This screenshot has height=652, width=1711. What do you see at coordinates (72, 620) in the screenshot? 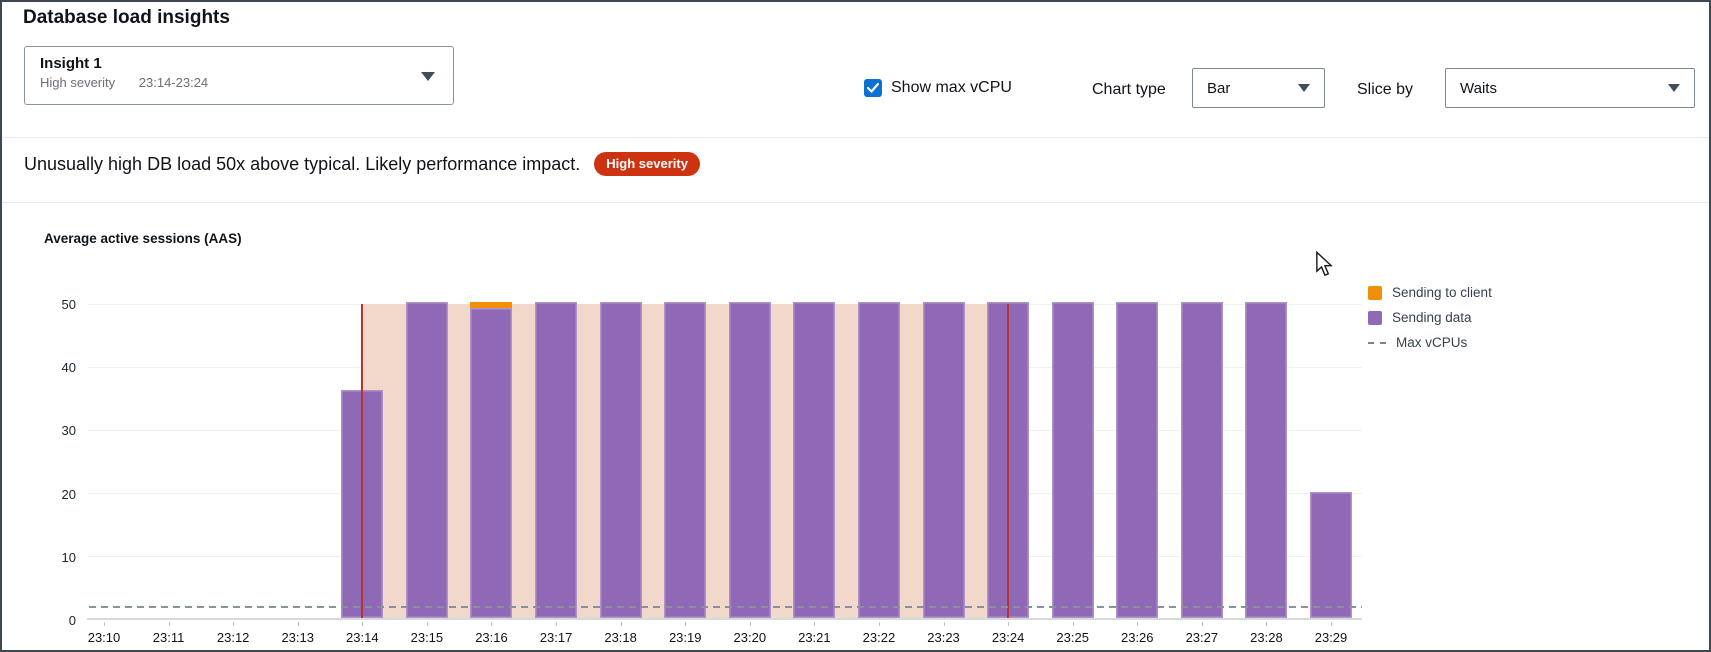
I see `y-axis-tick-label: 0` at bounding box center [72, 620].